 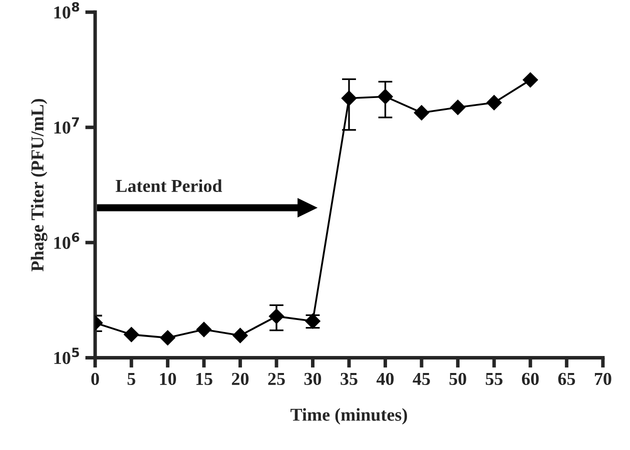 What do you see at coordinates (530, 379) in the screenshot?
I see `x-tick-label: 60` at bounding box center [530, 379].